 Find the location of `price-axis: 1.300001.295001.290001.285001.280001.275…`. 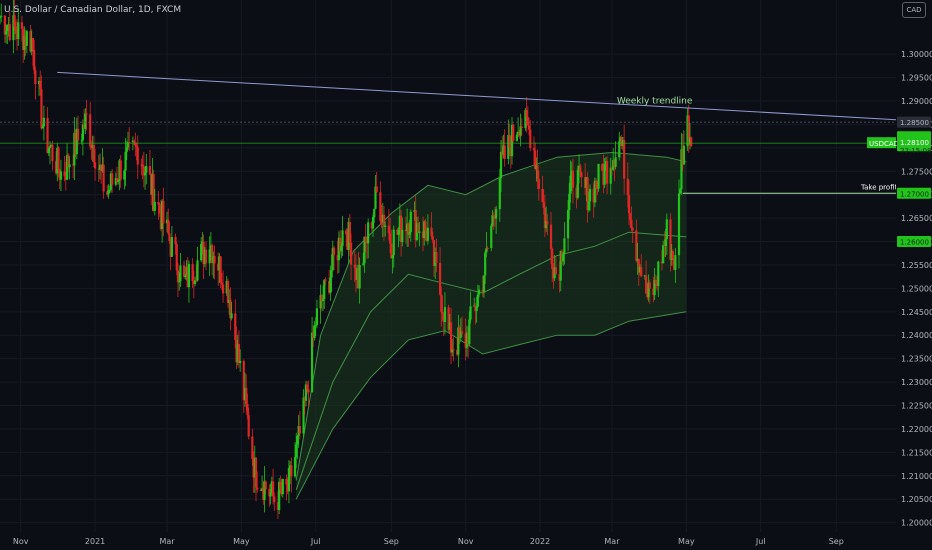

price-axis: 1.300001.295001.290001.285001.280001.275… is located at coordinates (914, 275).